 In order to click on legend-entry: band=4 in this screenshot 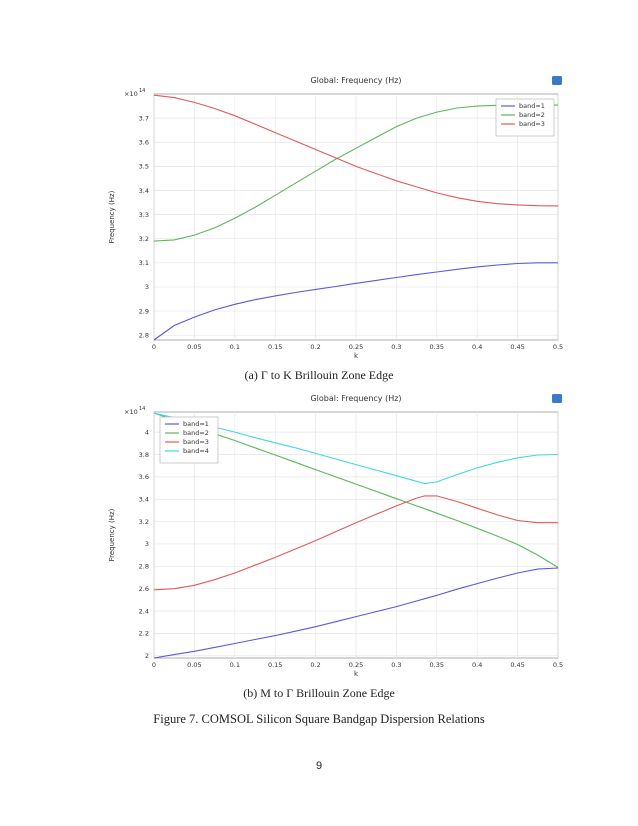, I will do `click(196, 451)`.